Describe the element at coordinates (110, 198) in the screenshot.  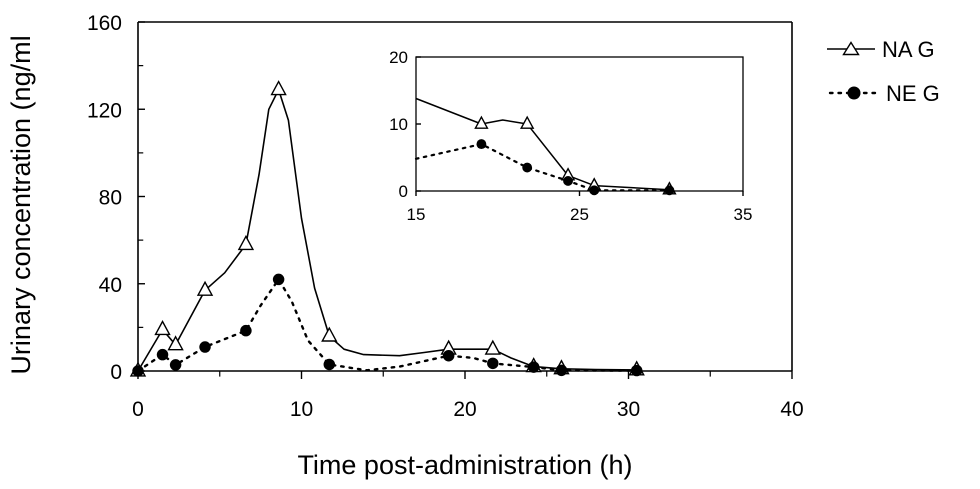
I see `main-y-tick-label: 80` at that location.